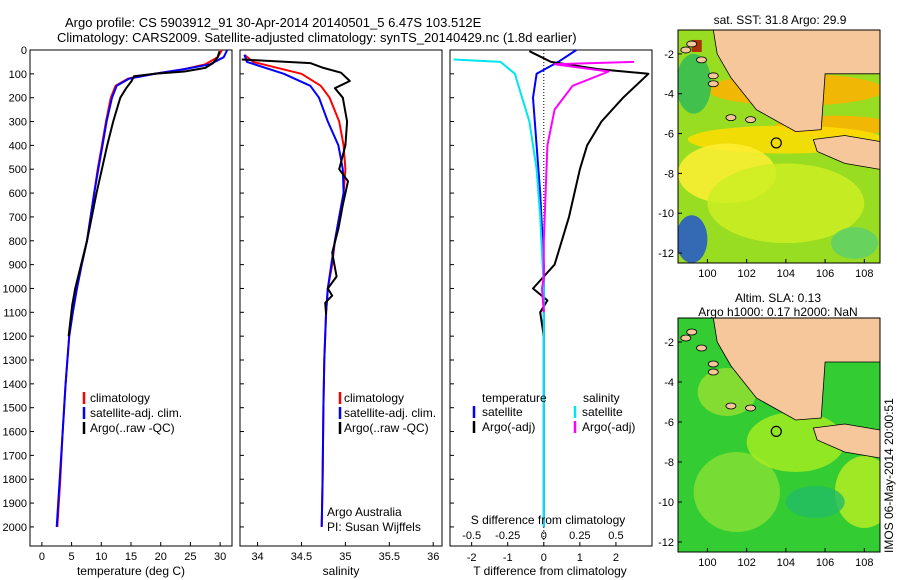 The width and height of the screenshot is (900, 580). Describe the element at coordinates (18, 266) in the screenshot. I see `y-tick-label: 900` at that location.